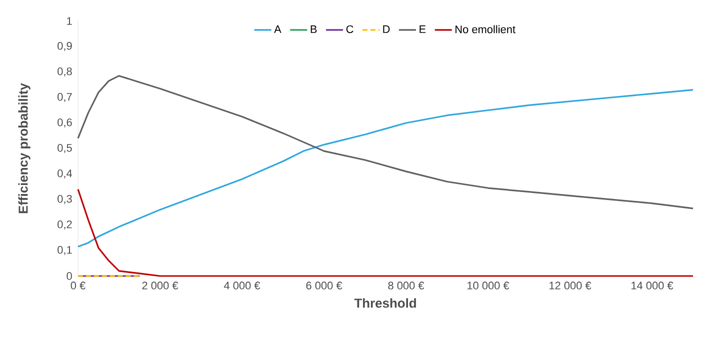 Image resolution: width=707 pixels, height=342 pixels. I want to click on x-tick-label: 2 000 €, so click(160, 286).